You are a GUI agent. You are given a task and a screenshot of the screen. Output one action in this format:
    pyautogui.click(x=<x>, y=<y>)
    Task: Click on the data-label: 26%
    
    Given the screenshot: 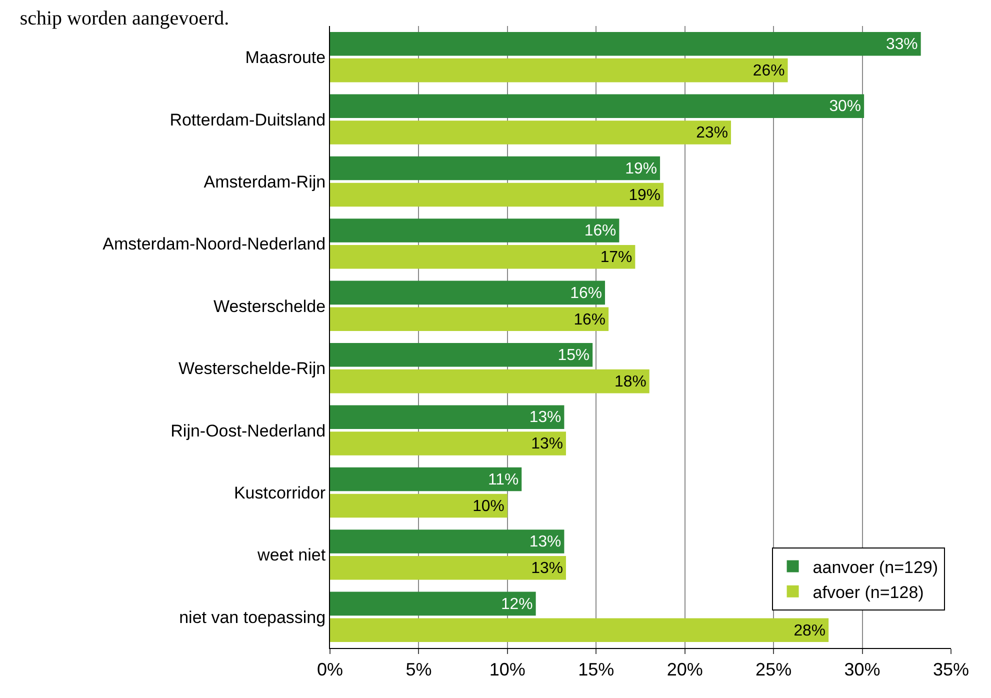 What is the action you would take?
    pyautogui.click(x=768, y=71)
    